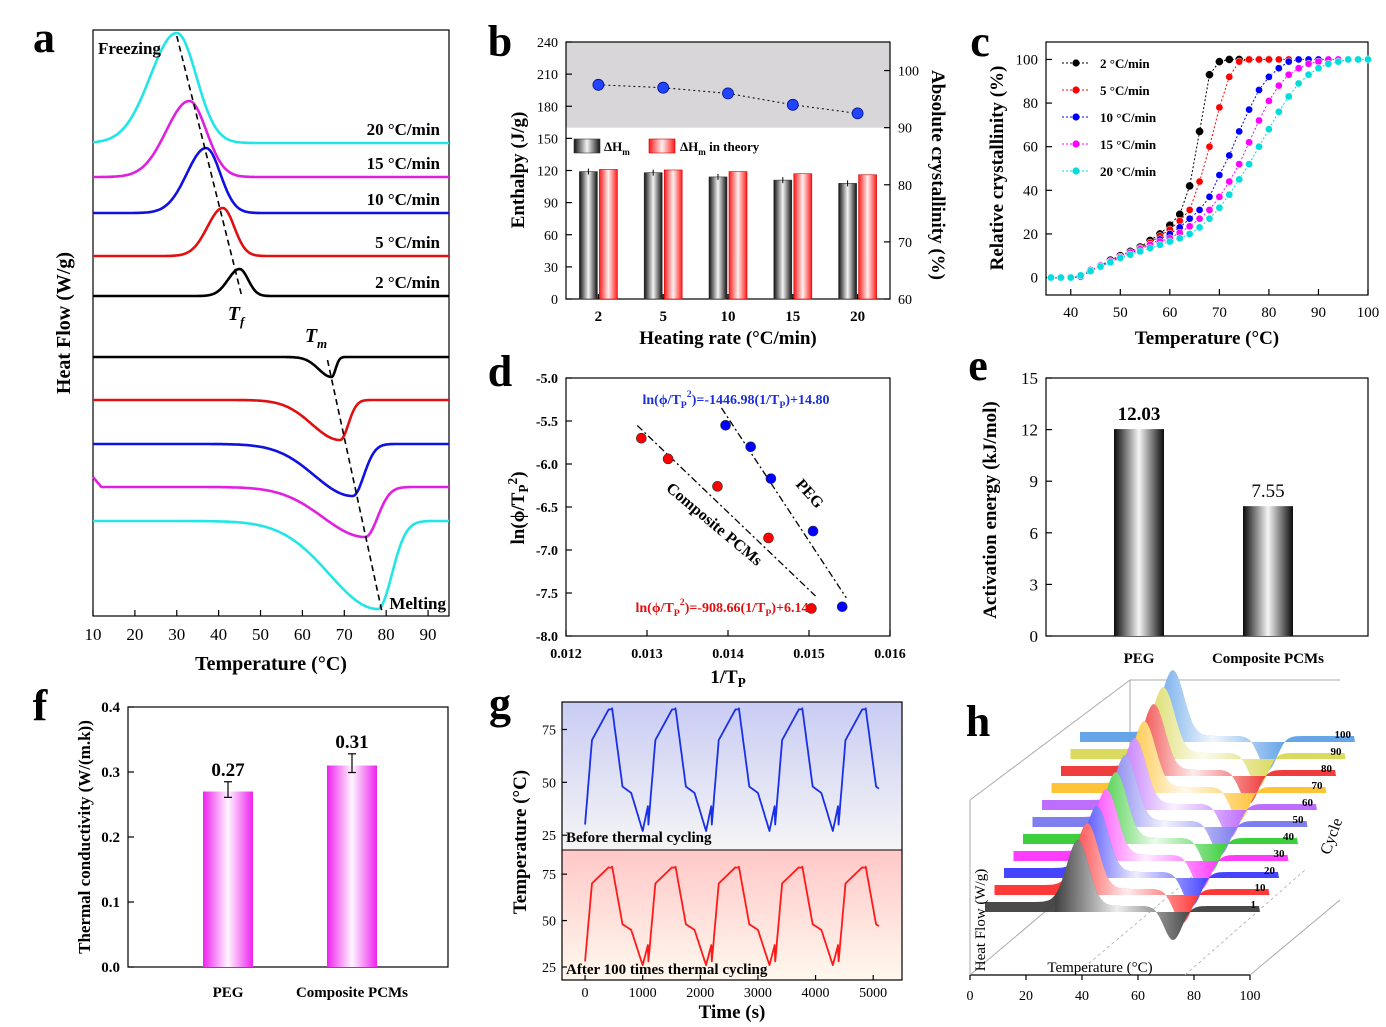  I want to click on panel-d-ylabel-part: P, so click(523, 488).